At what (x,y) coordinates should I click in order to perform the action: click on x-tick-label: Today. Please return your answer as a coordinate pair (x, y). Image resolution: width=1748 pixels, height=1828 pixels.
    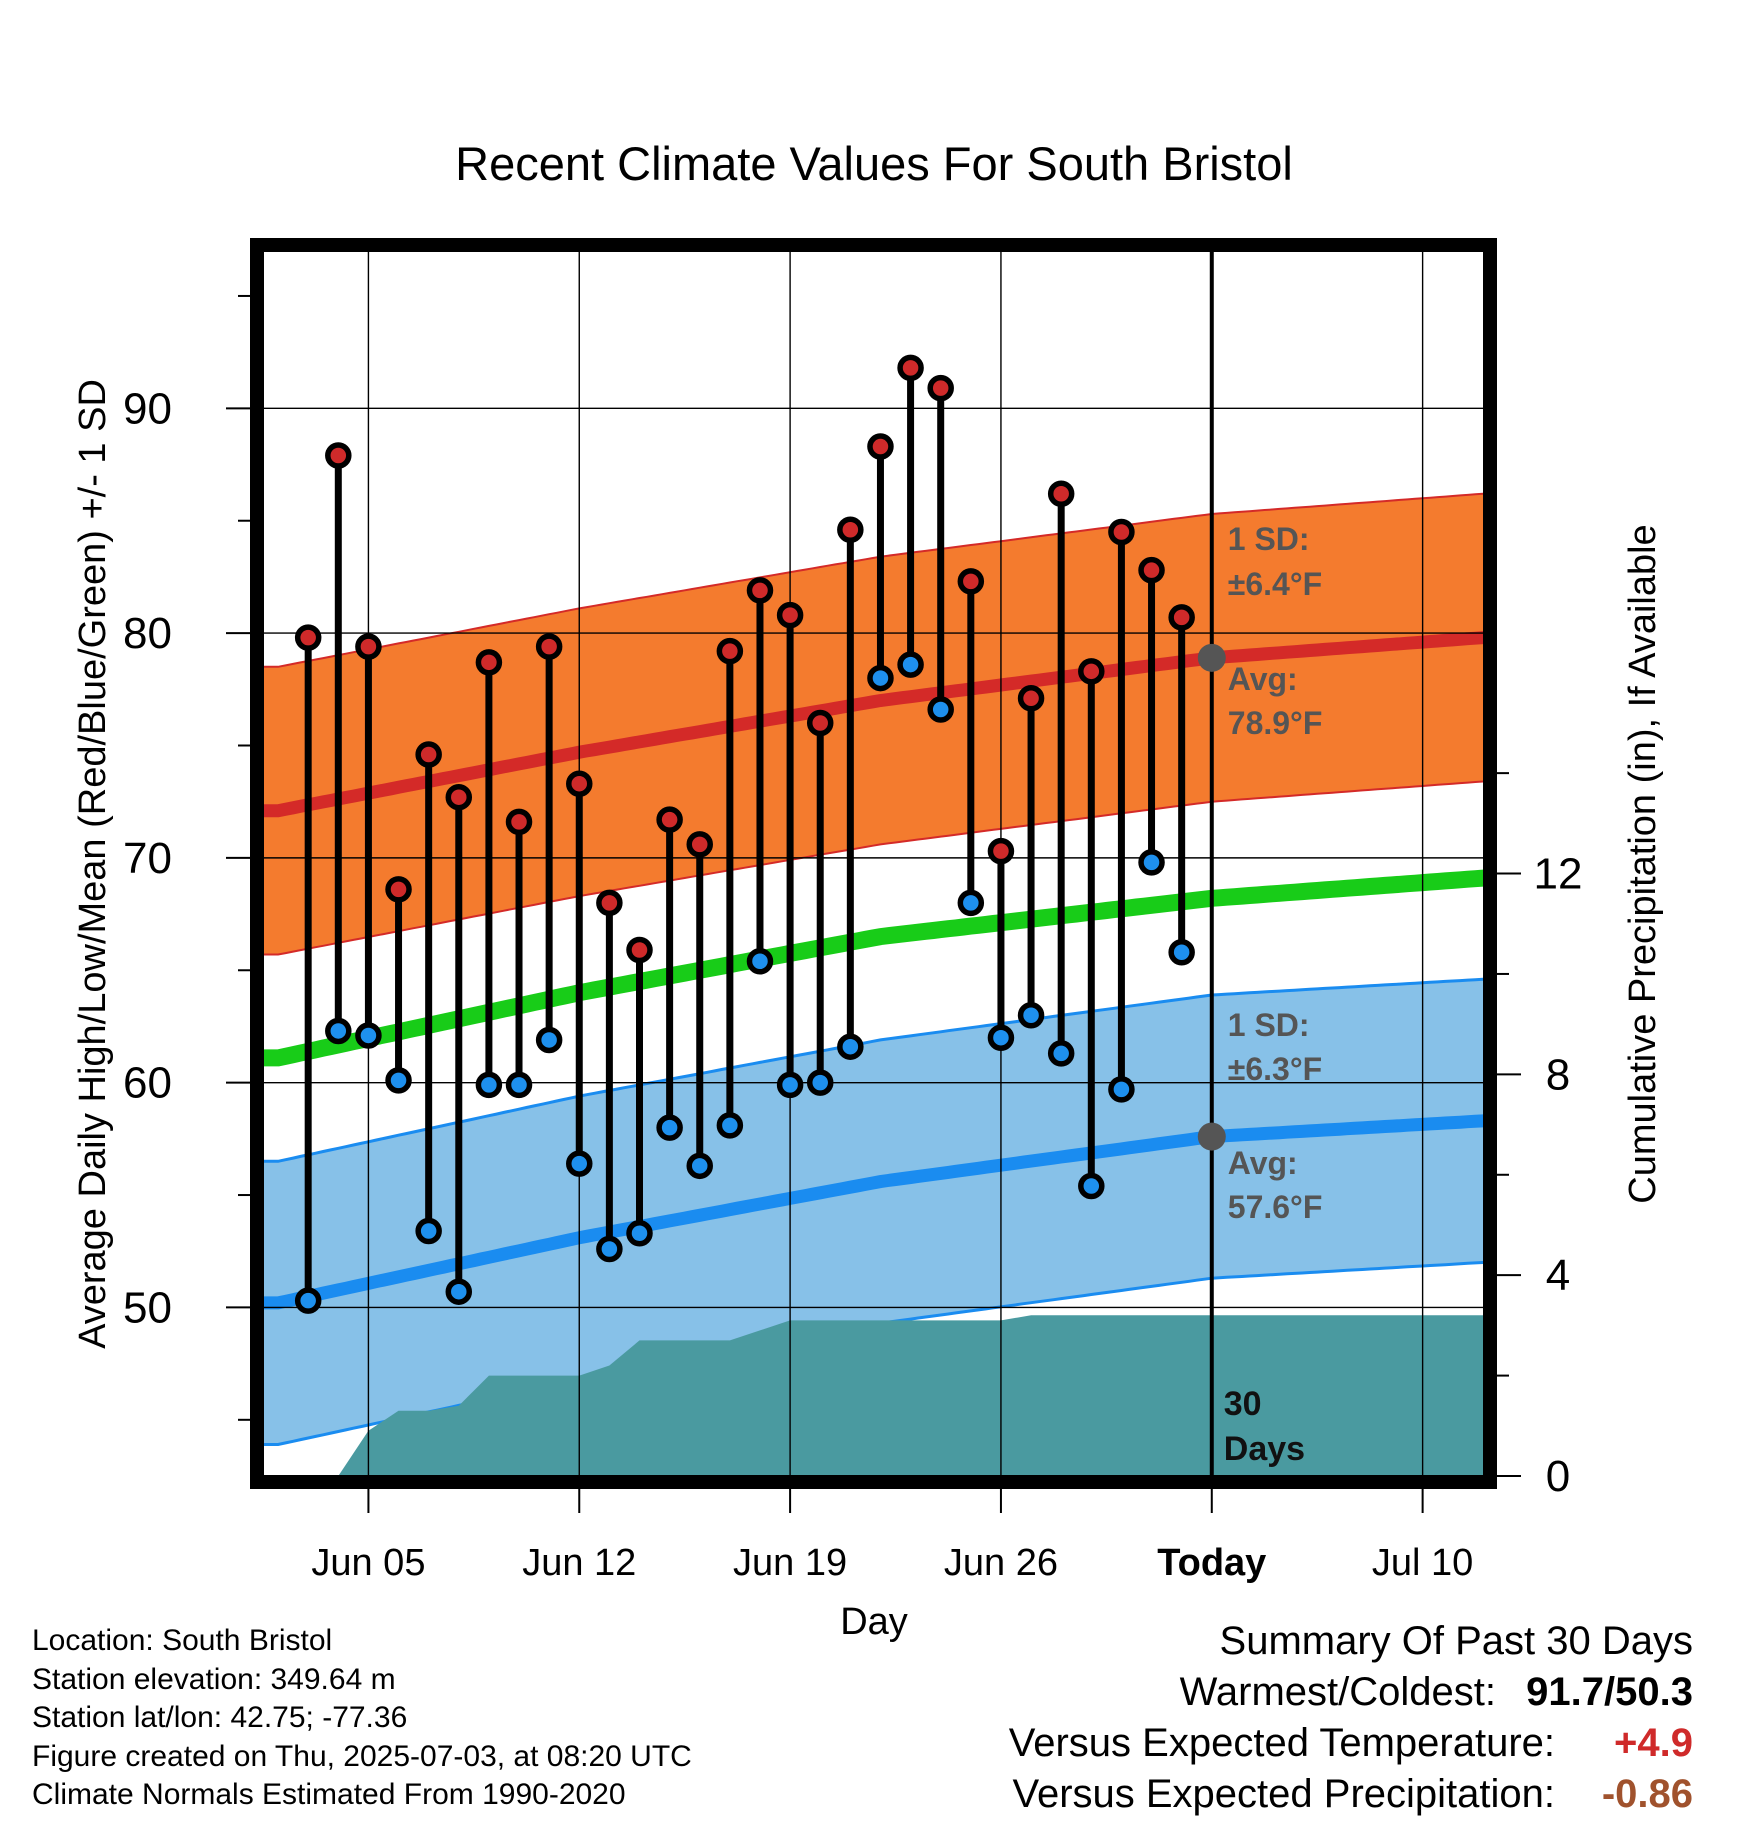
    Looking at the image, I should click on (1211, 1563).